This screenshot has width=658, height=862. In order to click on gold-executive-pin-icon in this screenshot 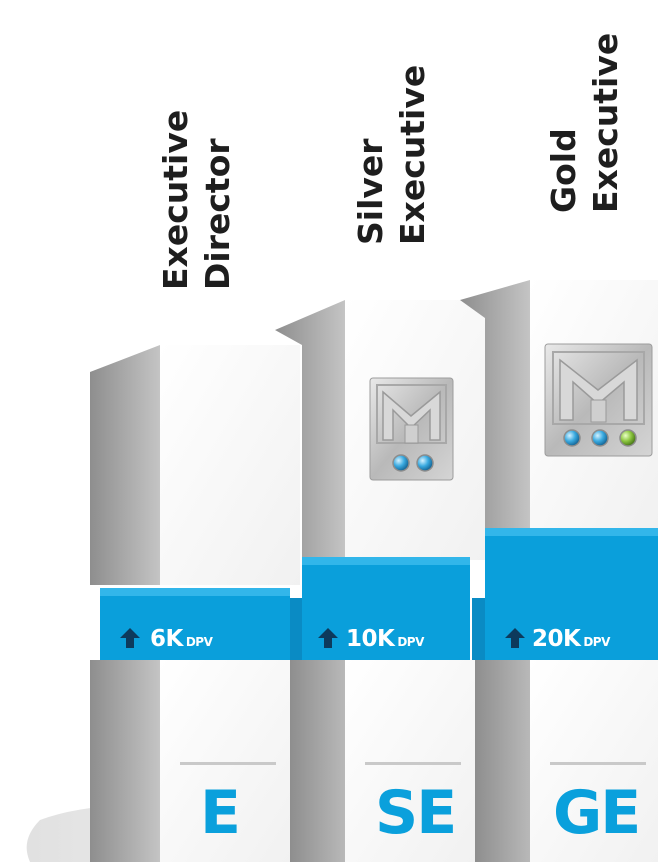, I will do `click(598, 400)`.